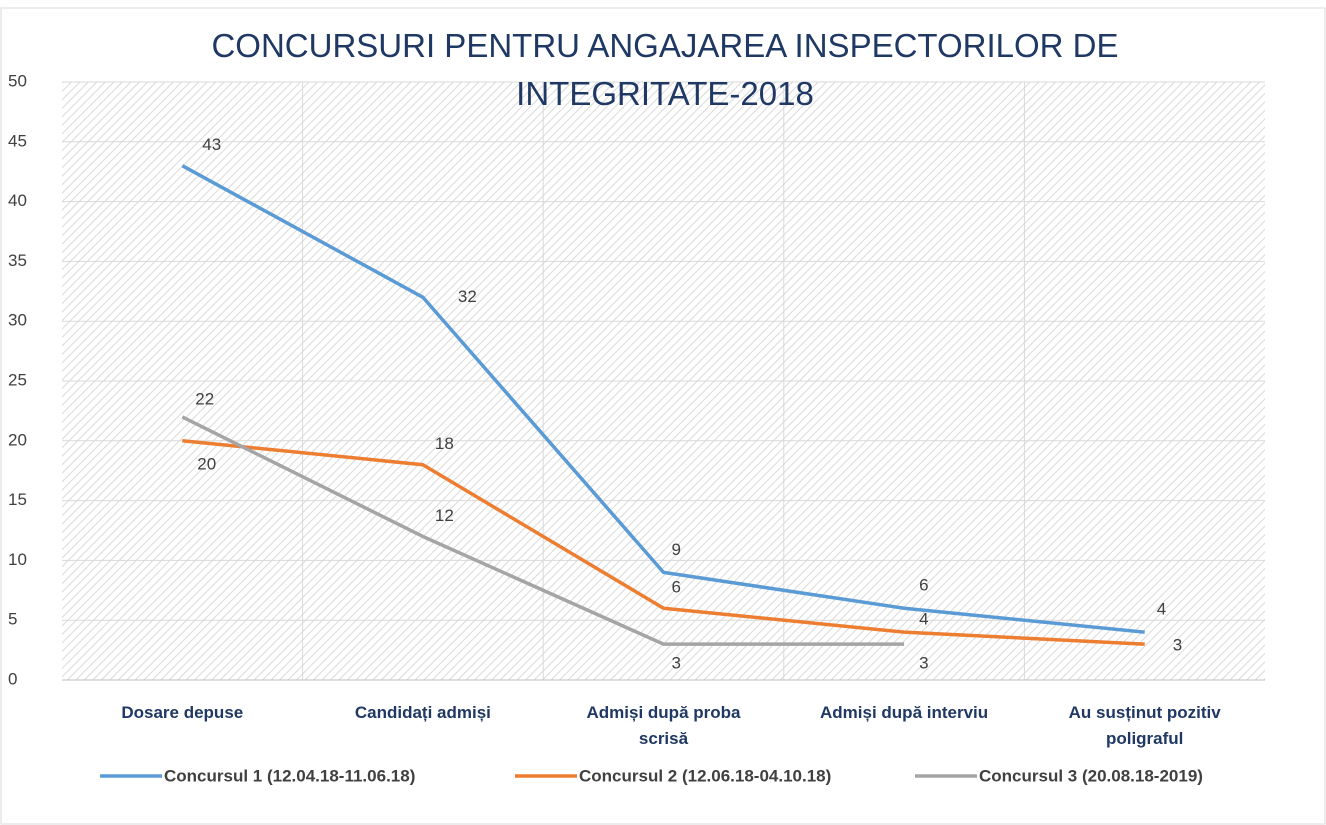  Describe the element at coordinates (1144, 725) in the screenshot. I see `x-tick-label: Au susținut pozitiv poligraful` at that location.